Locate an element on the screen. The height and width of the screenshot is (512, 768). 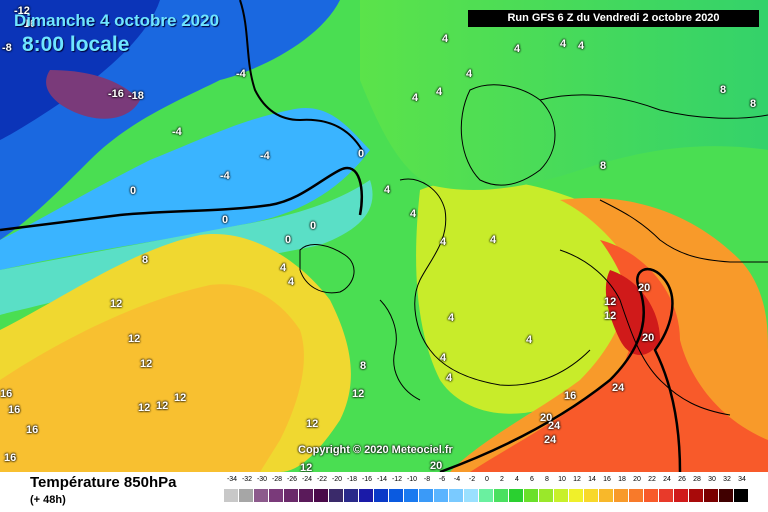
twenty-isotherm is located at coordinates (560, 370).